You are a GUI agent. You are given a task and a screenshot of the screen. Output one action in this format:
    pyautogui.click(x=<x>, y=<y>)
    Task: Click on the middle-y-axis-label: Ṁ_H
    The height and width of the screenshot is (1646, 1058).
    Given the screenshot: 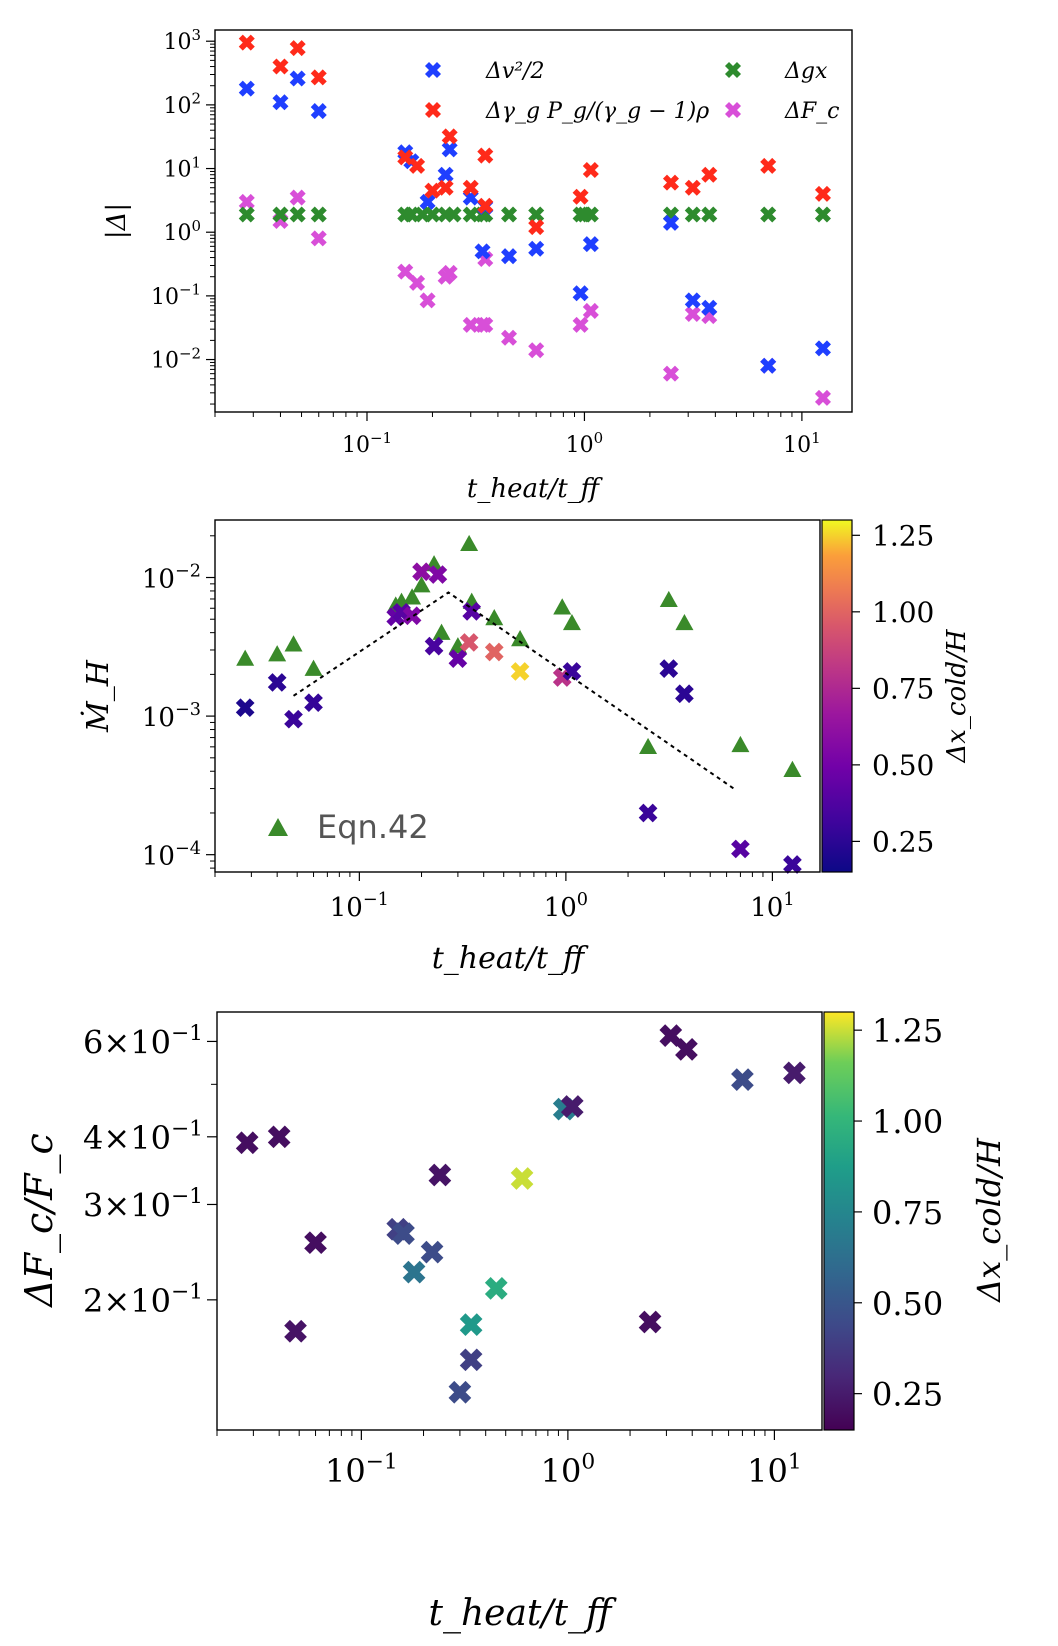 What is the action you would take?
    pyautogui.click(x=98, y=696)
    